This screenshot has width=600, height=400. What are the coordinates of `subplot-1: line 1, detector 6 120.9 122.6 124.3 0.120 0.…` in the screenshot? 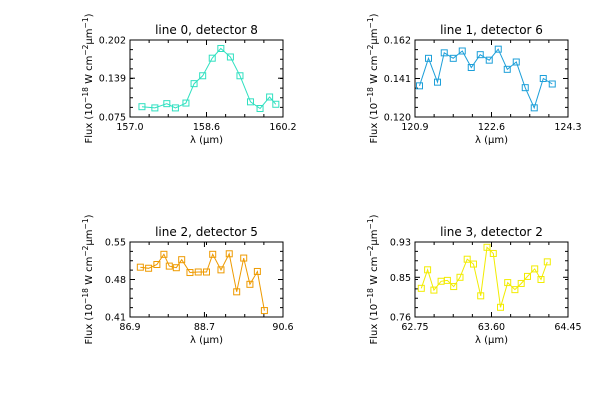 It's located at (474, 79).